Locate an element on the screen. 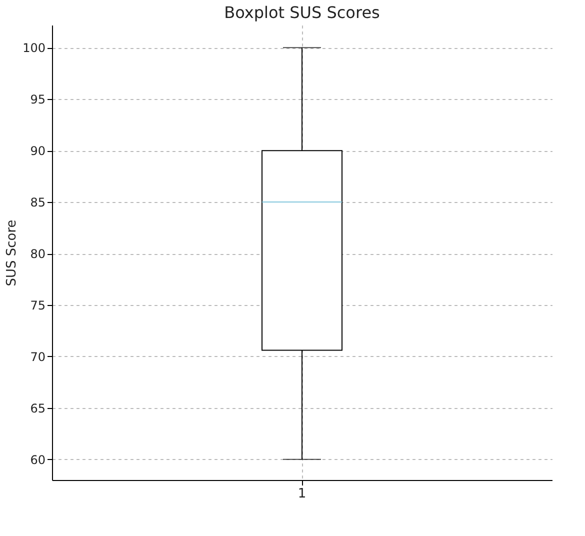 This screenshot has height=536, width=585. y-tick-label: 100 is located at coordinates (34, 48).